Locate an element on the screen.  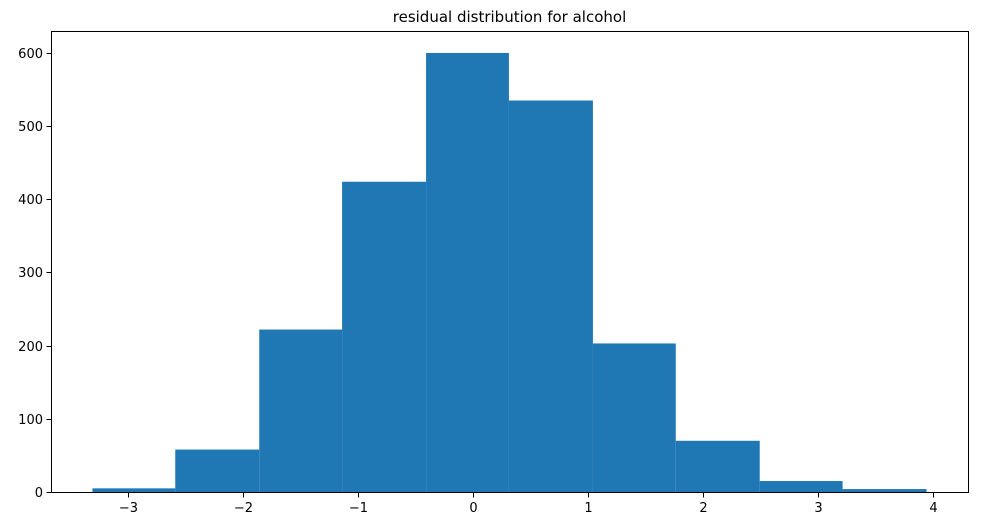
x-tick-label-6: 3 is located at coordinates (818, 508).